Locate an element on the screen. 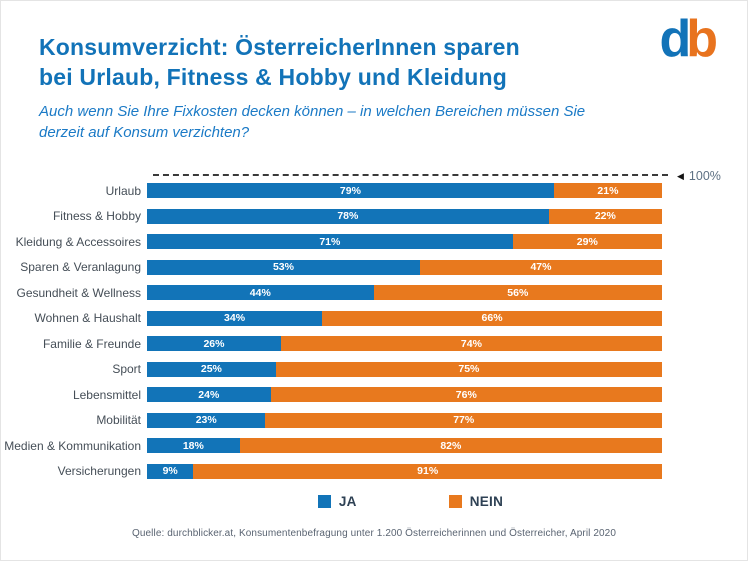  chart-row: Lebensmittel 24% 76% is located at coordinates (374, 395).